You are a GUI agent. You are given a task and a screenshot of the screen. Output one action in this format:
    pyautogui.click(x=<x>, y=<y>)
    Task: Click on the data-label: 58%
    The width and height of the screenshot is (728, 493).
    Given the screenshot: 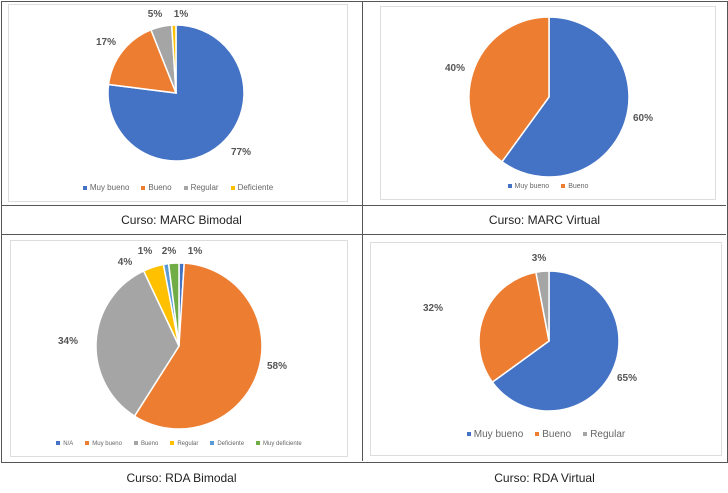 What is the action you would take?
    pyautogui.click(x=277, y=366)
    